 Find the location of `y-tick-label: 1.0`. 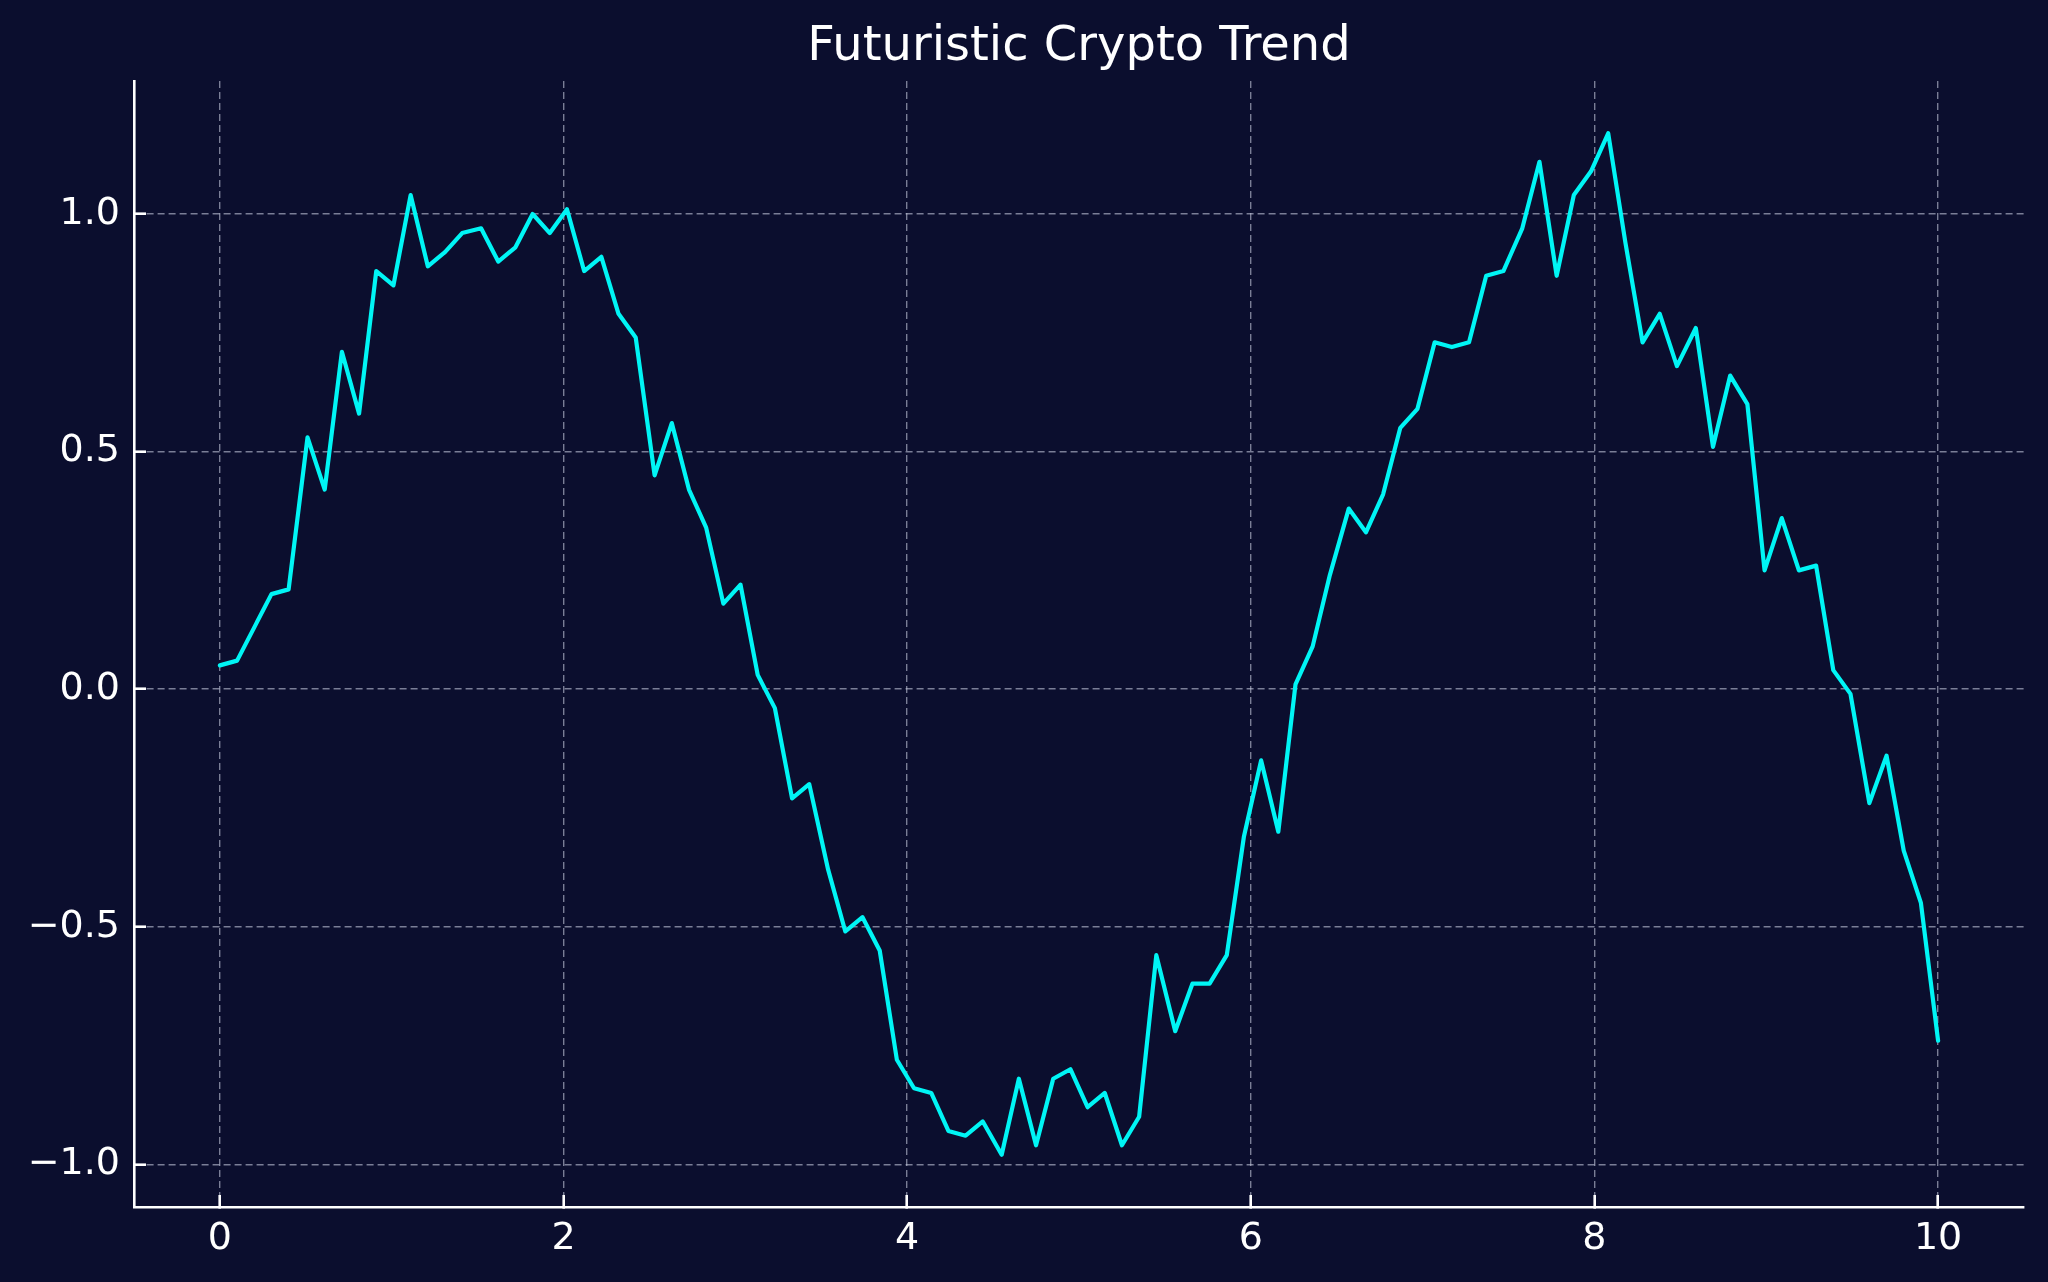

y-tick-label: 1.0 is located at coordinates (89, 210).